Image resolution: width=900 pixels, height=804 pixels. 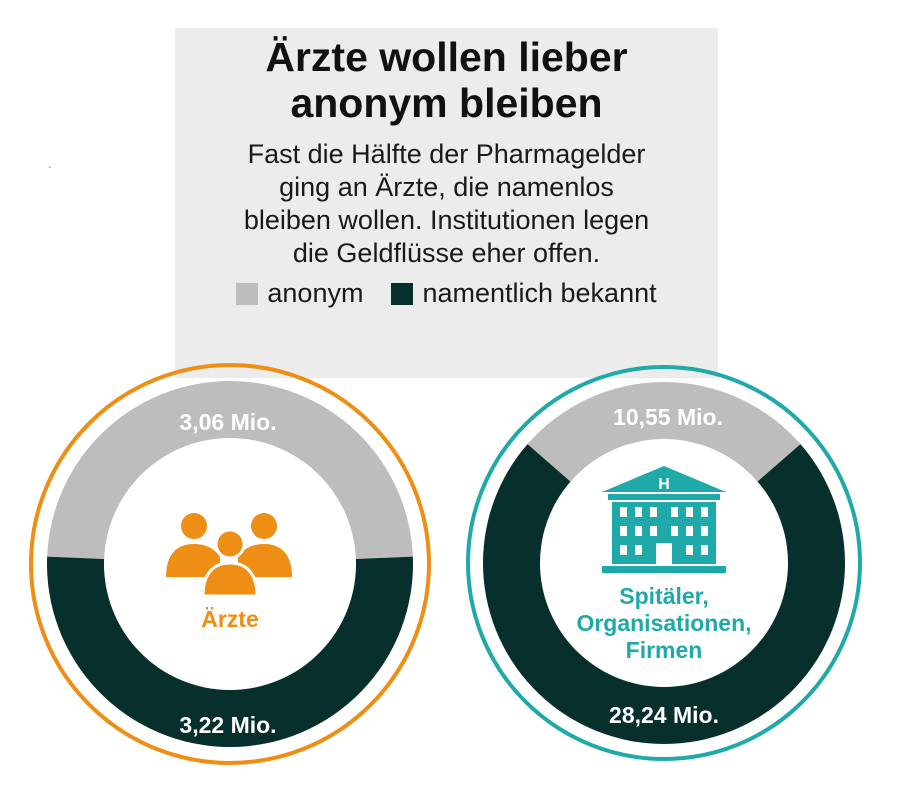 What do you see at coordinates (230, 619) in the screenshot?
I see `category-label-aerzte: Ärzte` at bounding box center [230, 619].